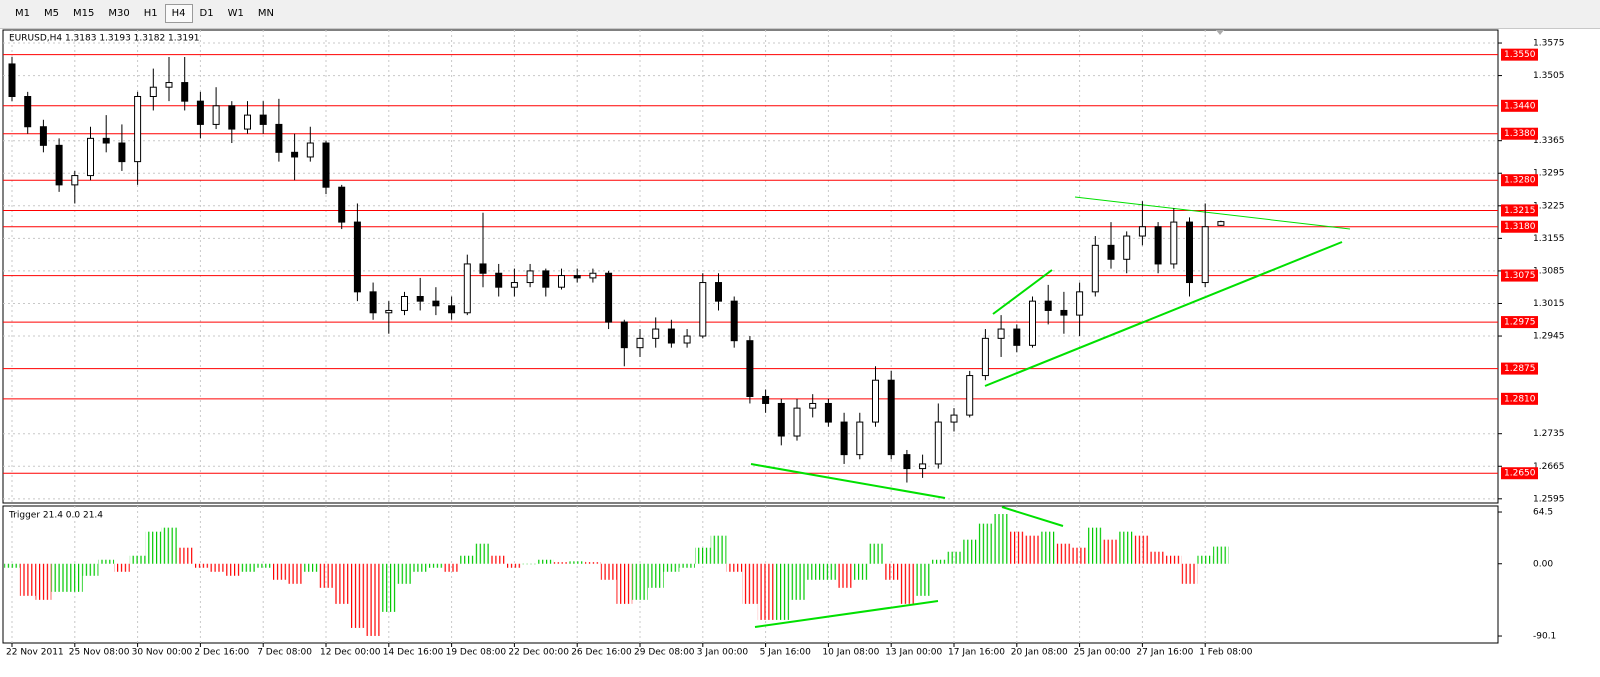 Image resolution: width=1600 pixels, height=677 pixels. What do you see at coordinates (786, 653) in the screenshot?
I see `x-tick-label: 5 Jan 16:00` at bounding box center [786, 653].